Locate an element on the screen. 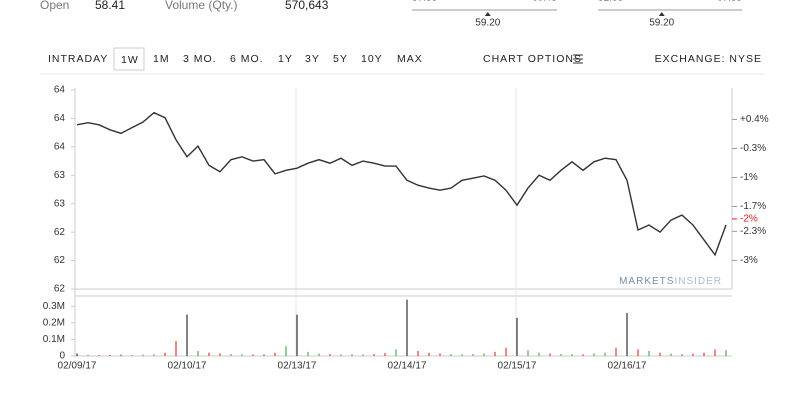  tab: 1Y is located at coordinates (285, 59).